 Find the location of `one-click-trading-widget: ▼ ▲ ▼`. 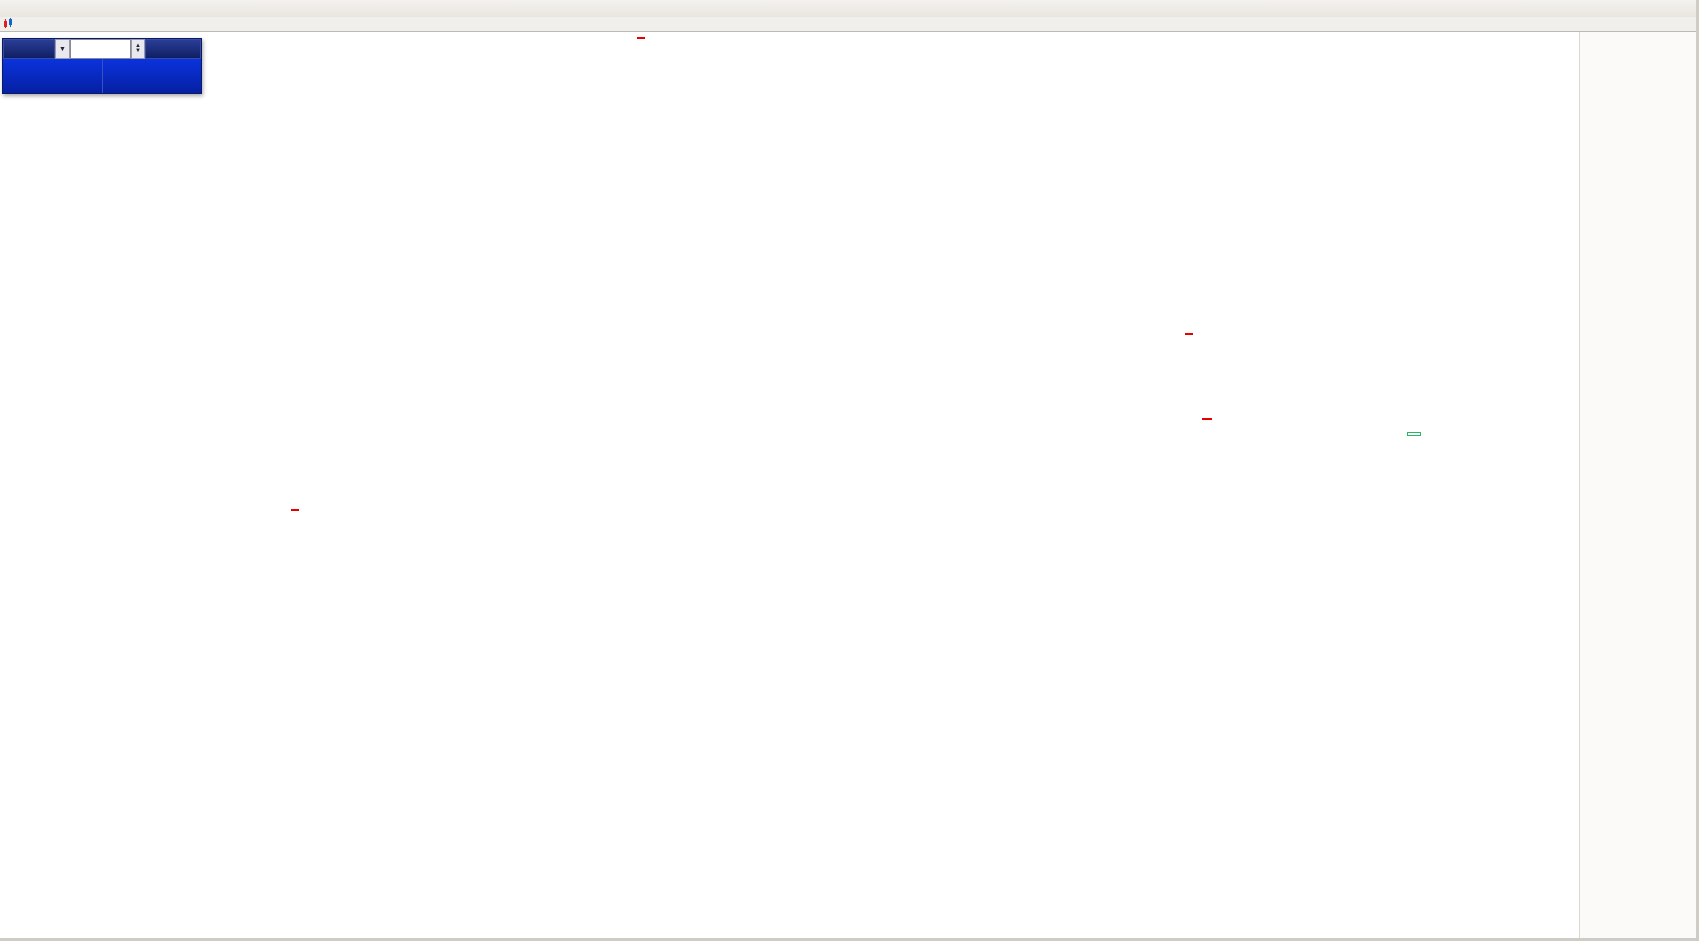

one-click-trading-widget: ▼ ▲ ▼ is located at coordinates (102, 66).